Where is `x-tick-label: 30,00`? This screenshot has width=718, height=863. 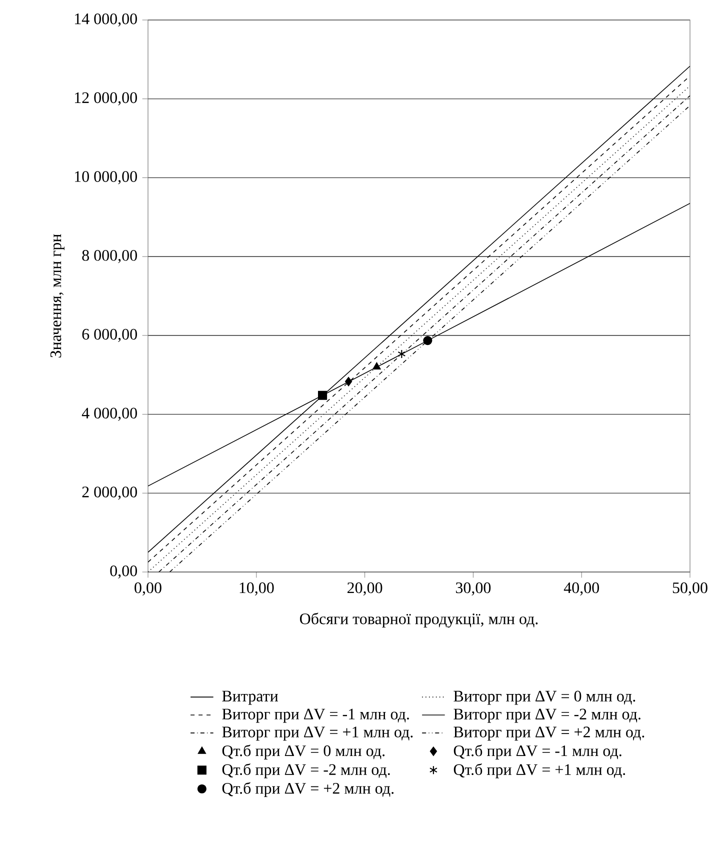 x-tick-label: 30,00 is located at coordinates (473, 589).